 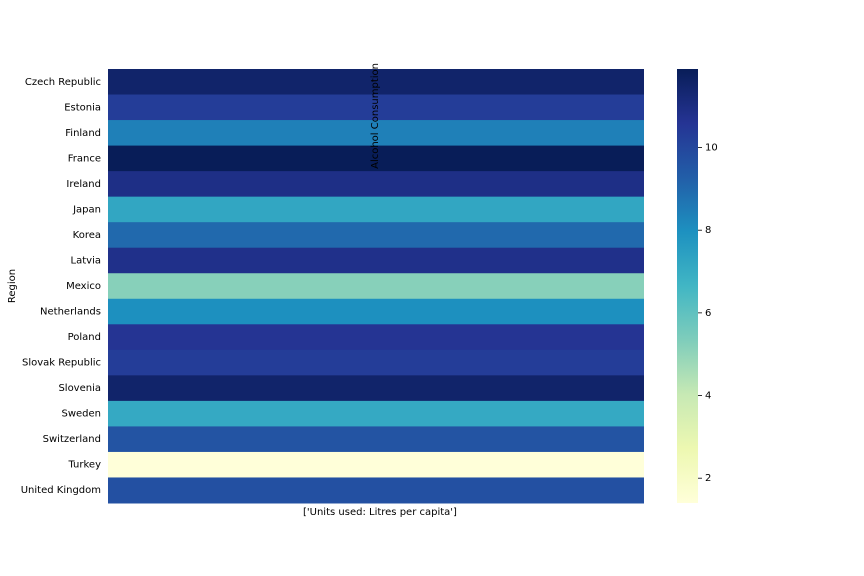 What do you see at coordinates (84, 465) in the screenshot?
I see `y-tick-label: Turkey` at bounding box center [84, 465].